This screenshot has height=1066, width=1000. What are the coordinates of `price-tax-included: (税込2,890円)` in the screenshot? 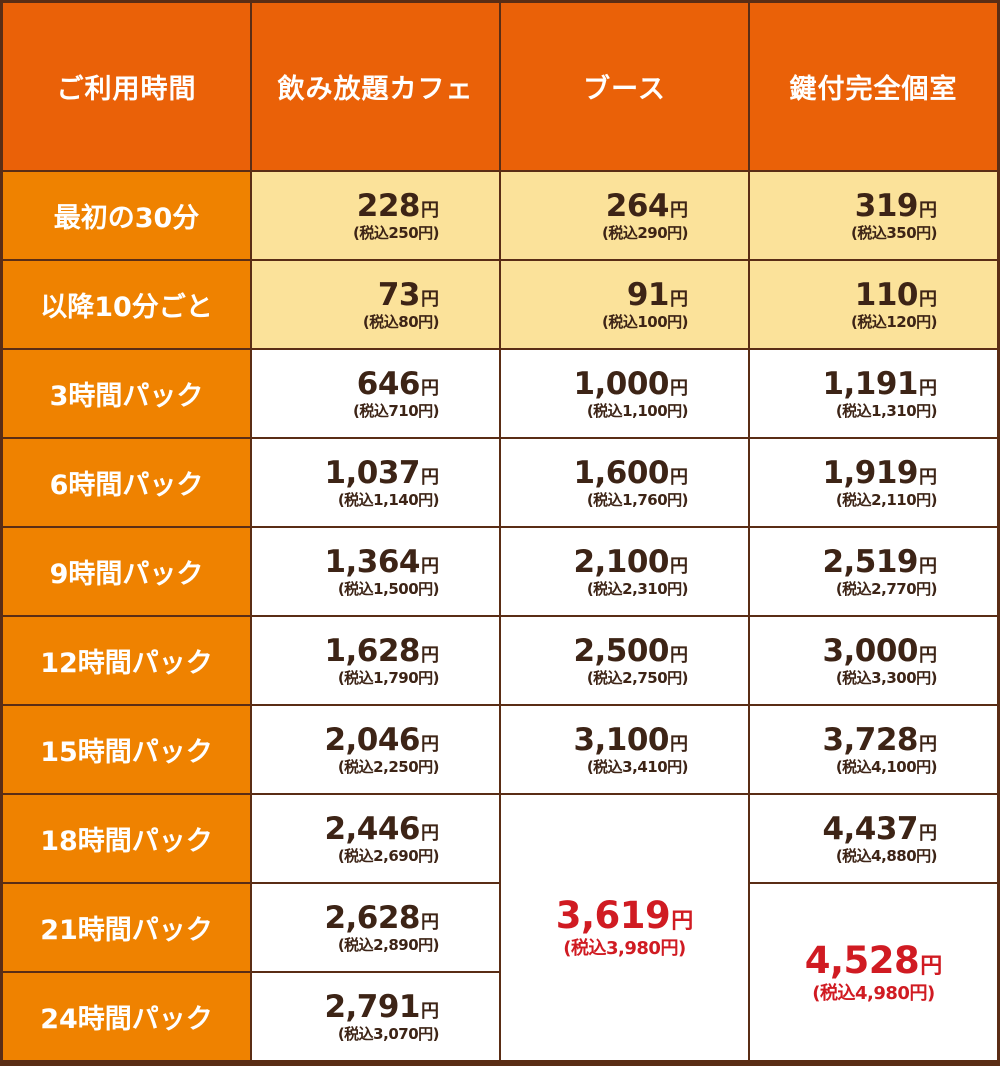 It's located at (388, 944).